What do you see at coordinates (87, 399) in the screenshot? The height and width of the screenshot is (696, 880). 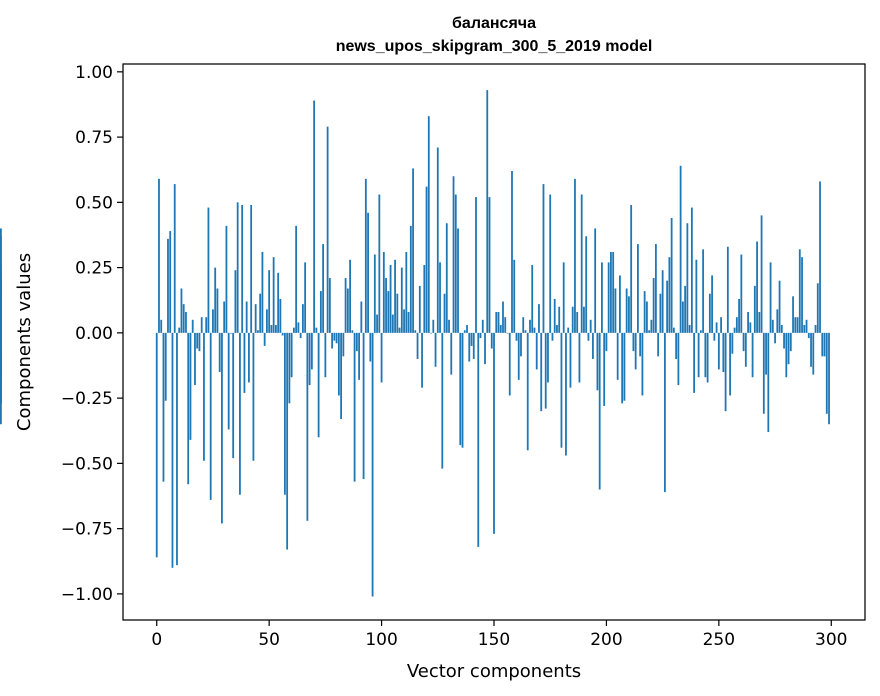 I see `y-tick-label: −0.25` at bounding box center [87, 399].